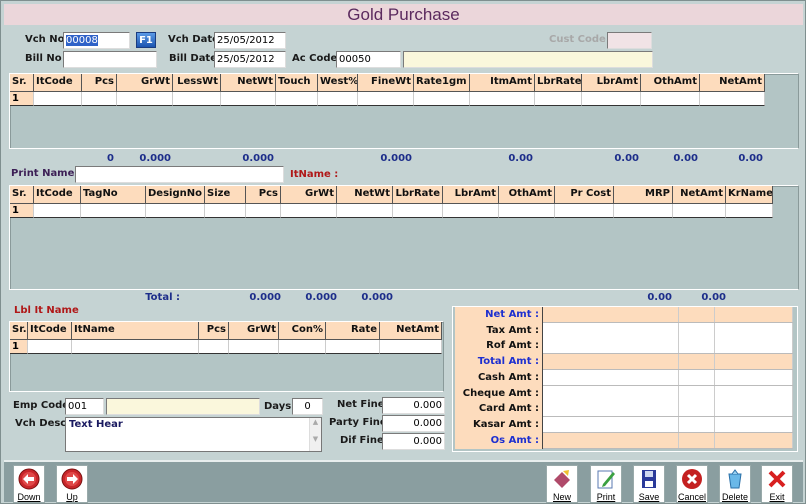 This screenshot has width=806, height=504. I want to click on bill-no-input, so click(110, 59).